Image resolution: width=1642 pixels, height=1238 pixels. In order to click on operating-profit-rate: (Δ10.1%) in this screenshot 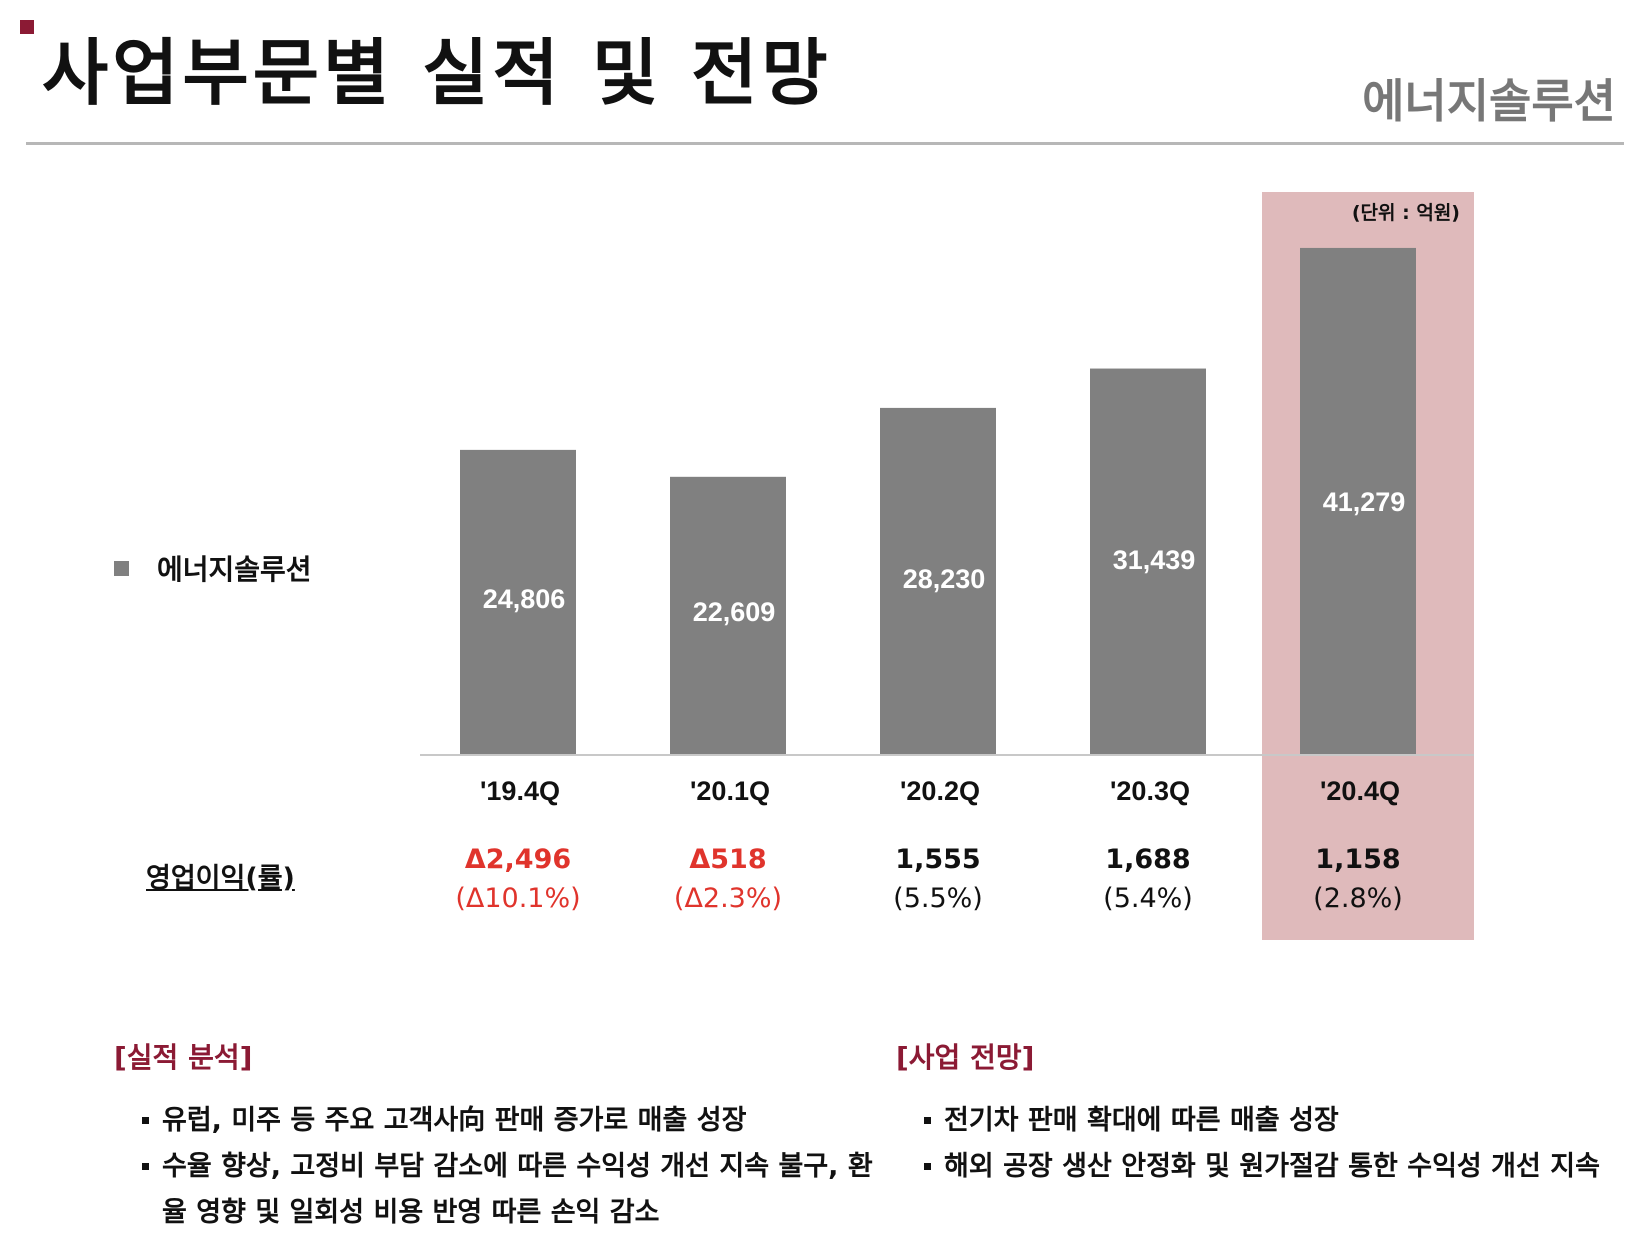, I will do `click(518, 899)`.